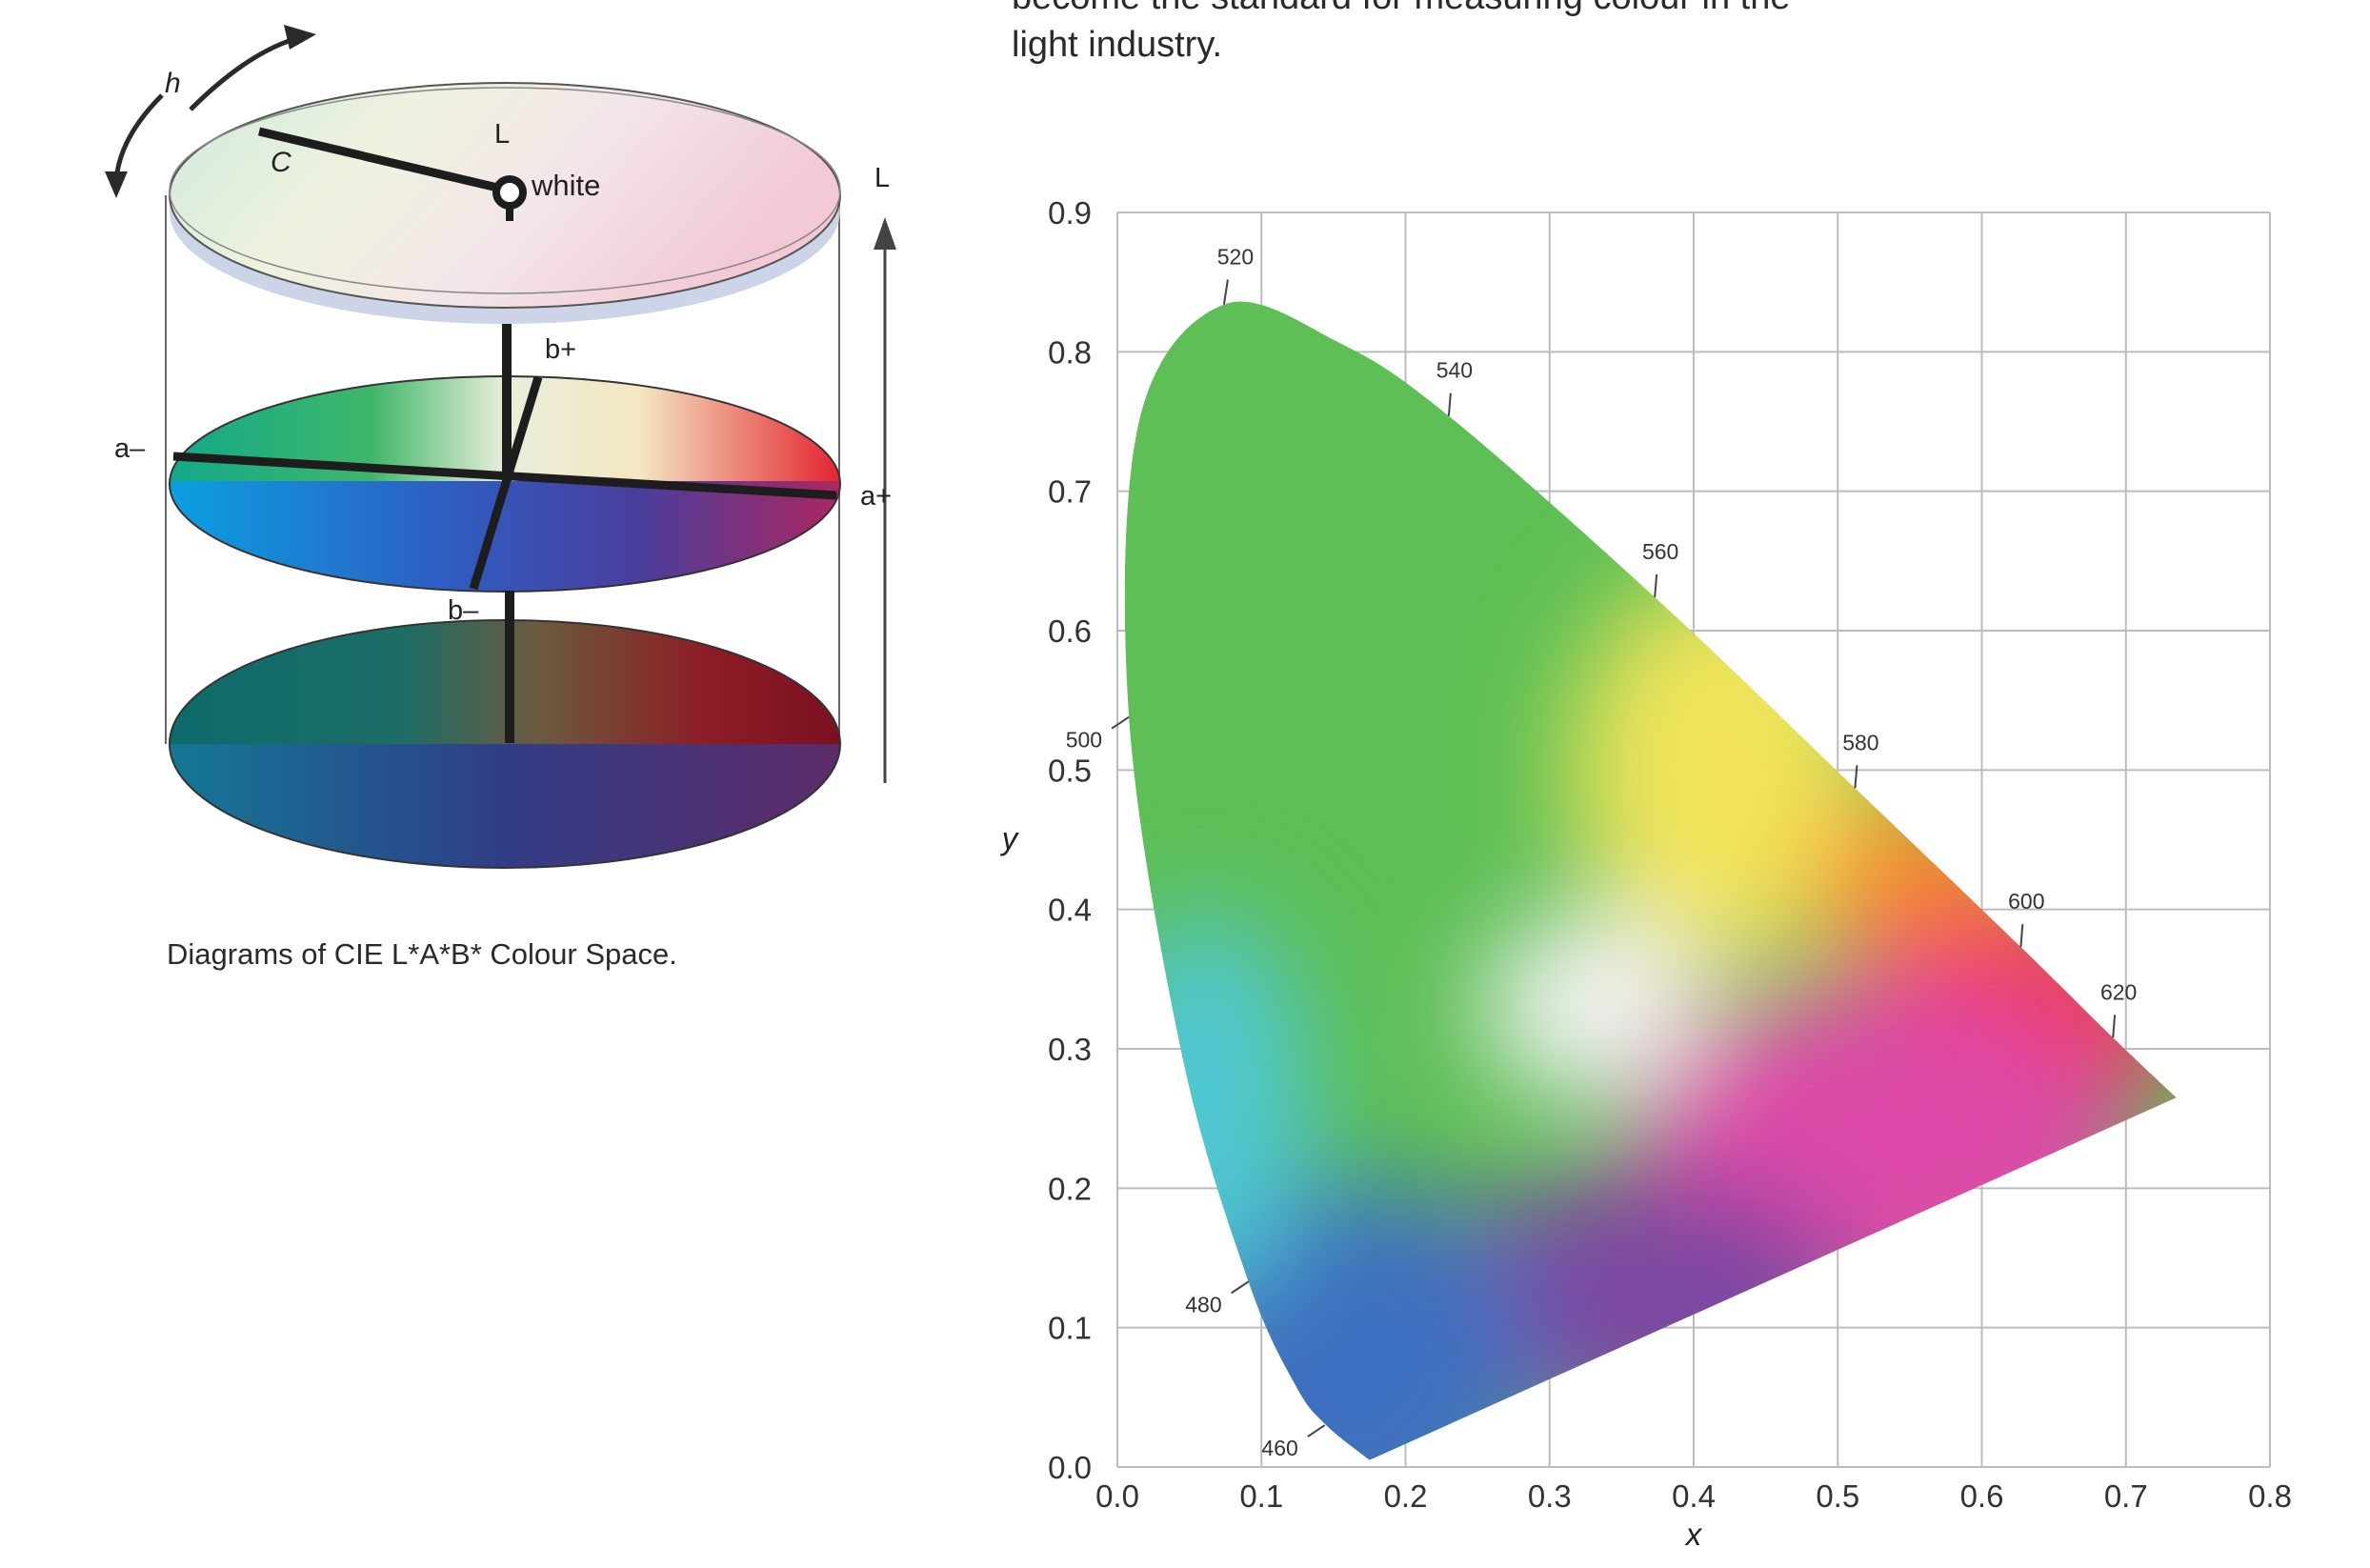 This screenshot has width=2370, height=1568. Describe the element at coordinates (1070, 771) in the screenshot. I see `y-tick-label: 0.5` at that location.